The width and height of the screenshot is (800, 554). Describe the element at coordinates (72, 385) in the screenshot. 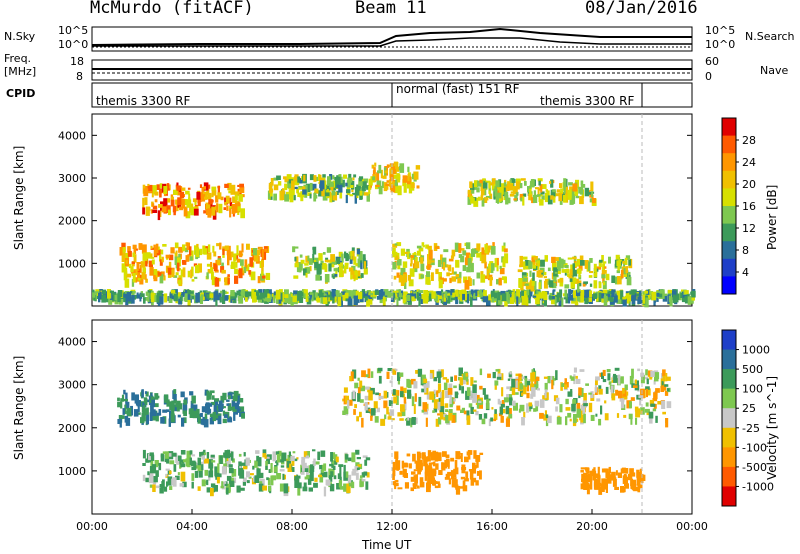

I see `y-tick-label: 3000` at that location.